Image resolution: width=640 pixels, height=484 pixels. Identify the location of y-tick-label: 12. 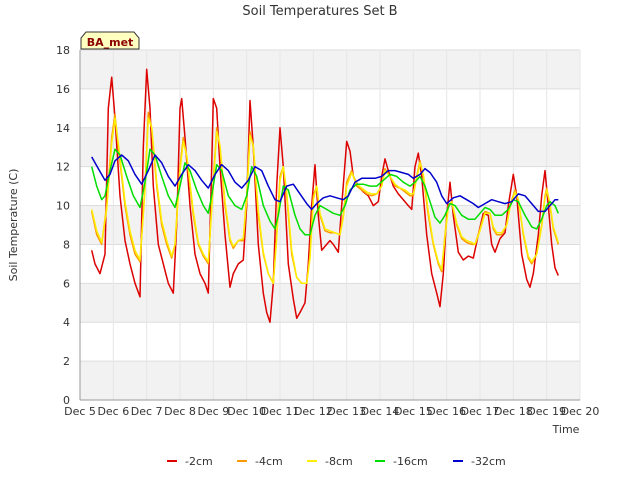
(63, 167).